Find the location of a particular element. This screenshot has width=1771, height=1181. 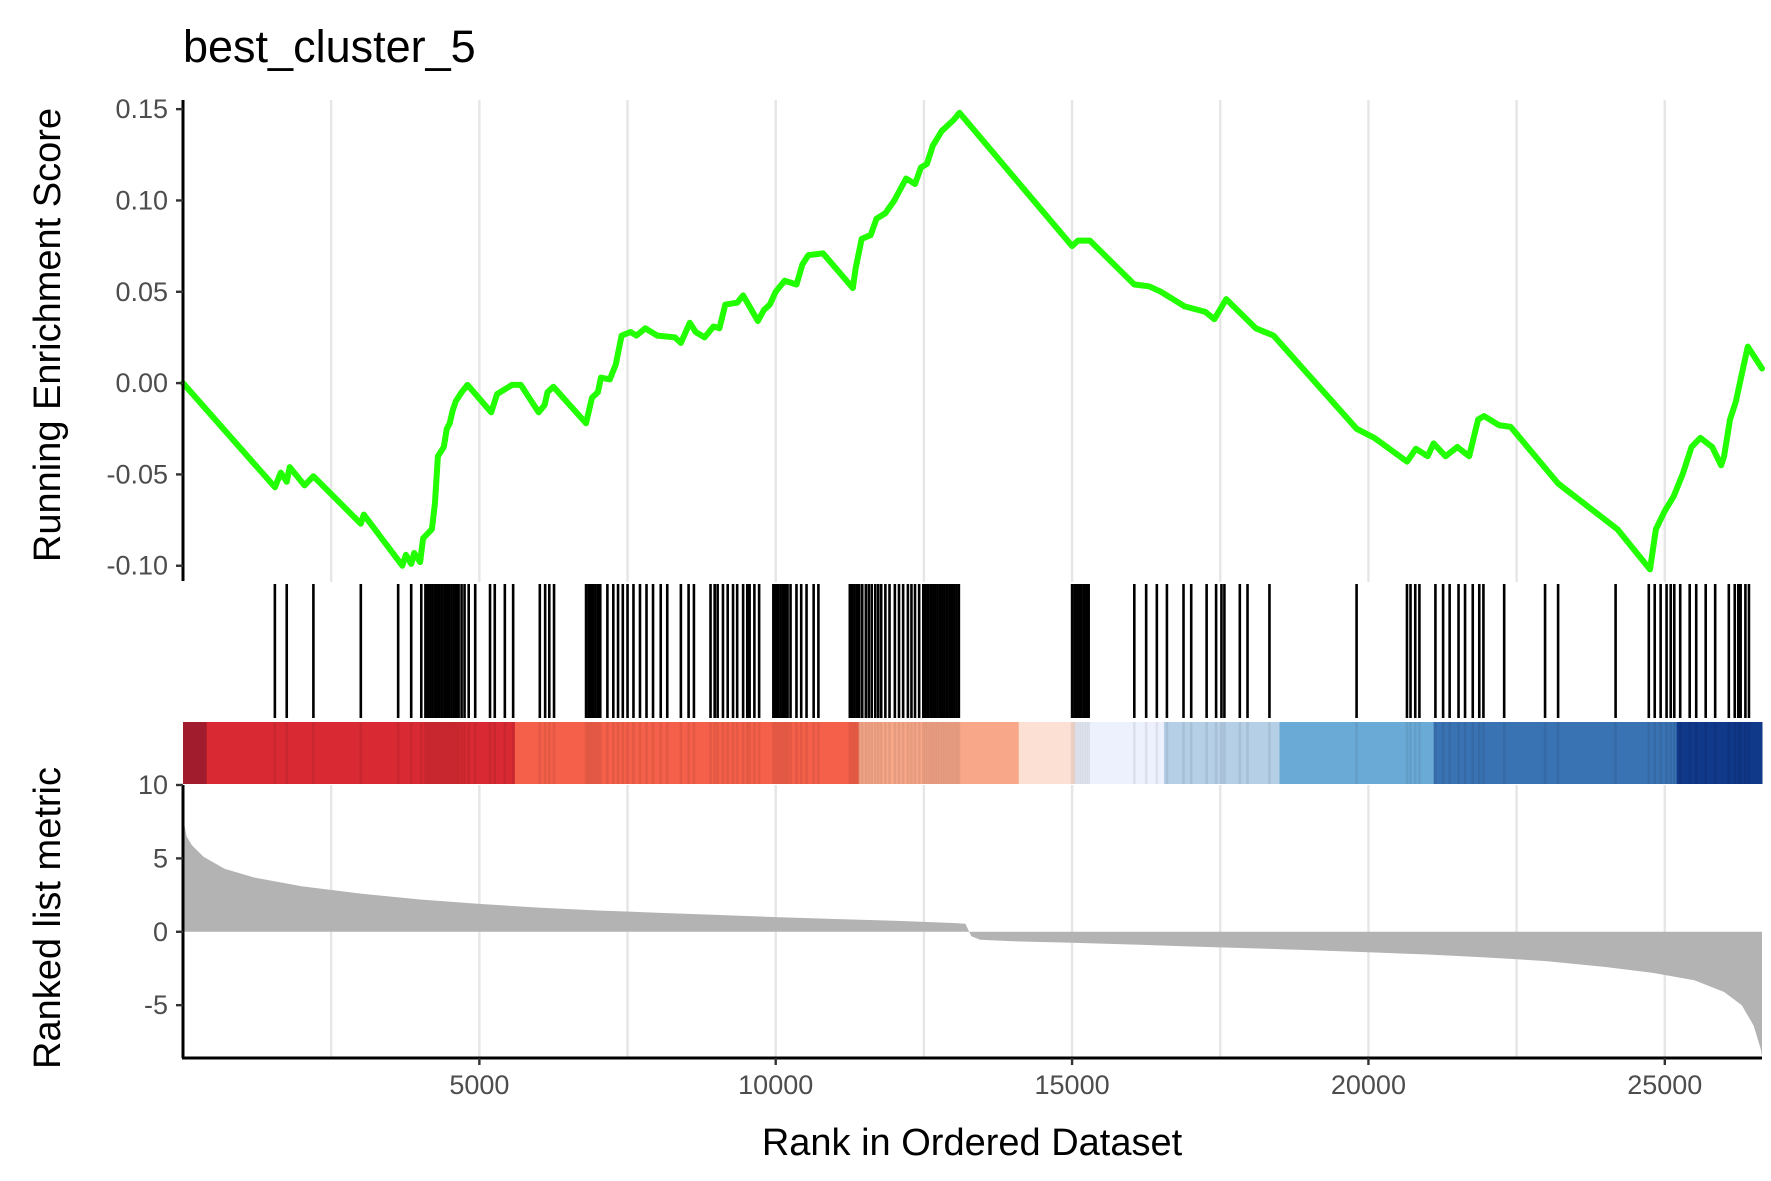

x-tick-label: 10000 is located at coordinates (775, 1085).